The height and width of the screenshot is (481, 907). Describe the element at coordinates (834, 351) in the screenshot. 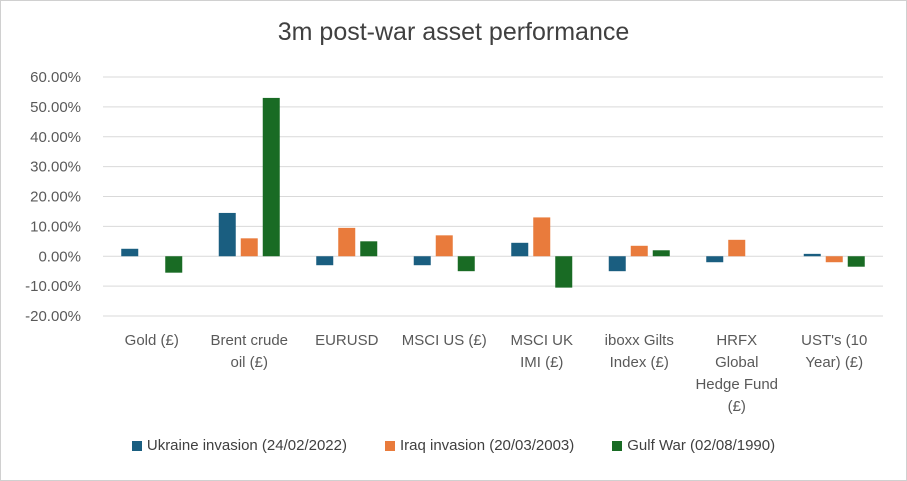

I see `x-tick-label: UST's (10 Year) (£)` at that location.